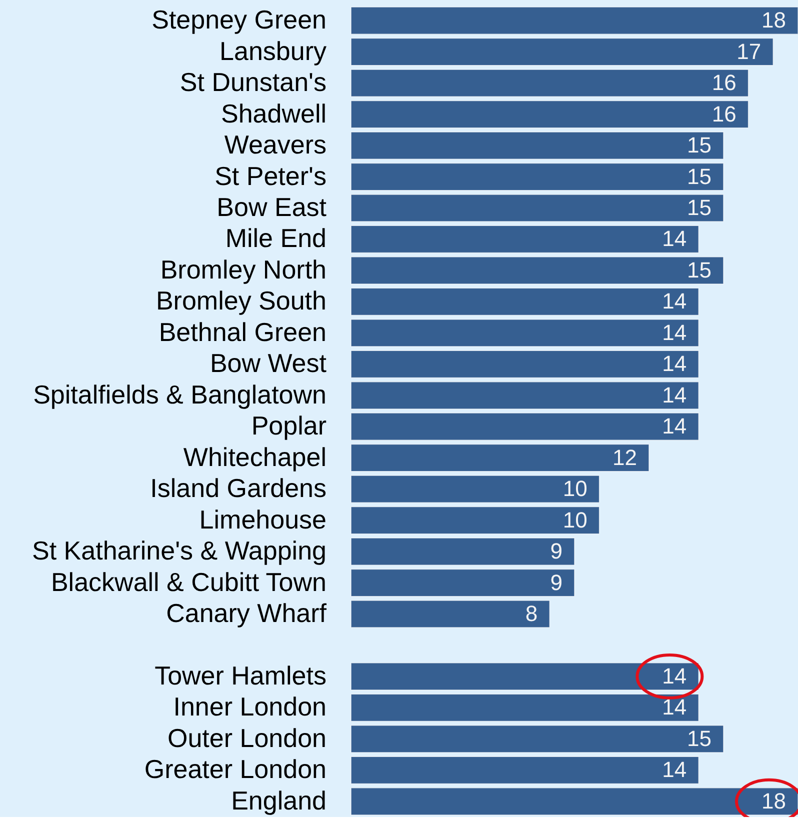  What do you see at coordinates (275, 145) in the screenshot?
I see `y-tick-label: Weavers` at bounding box center [275, 145].